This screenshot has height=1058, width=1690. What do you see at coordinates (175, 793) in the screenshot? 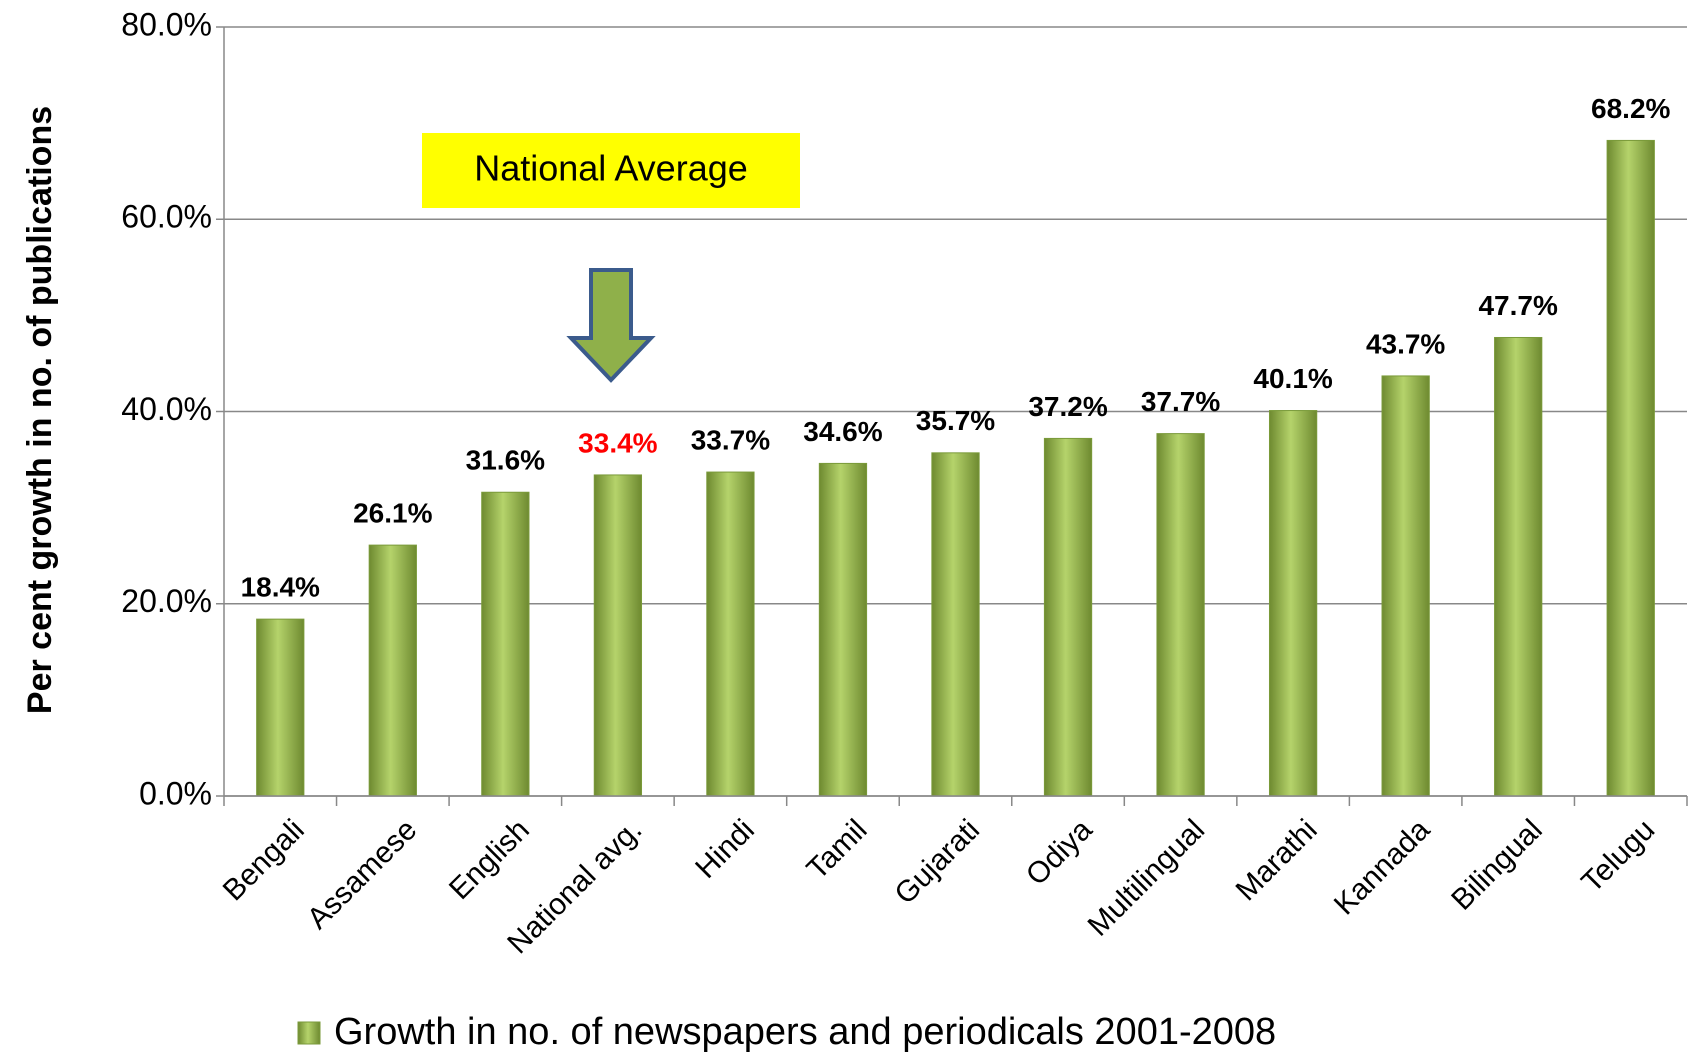
I see `y-tick-label: 0.0%` at bounding box center [175, 793].